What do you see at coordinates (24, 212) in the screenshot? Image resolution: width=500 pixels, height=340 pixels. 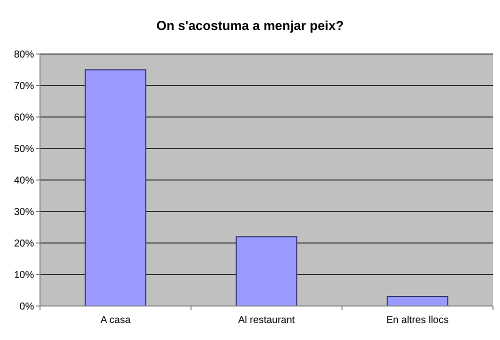 I see `y-tick-label: 30%` at bounding box center [24, 212].